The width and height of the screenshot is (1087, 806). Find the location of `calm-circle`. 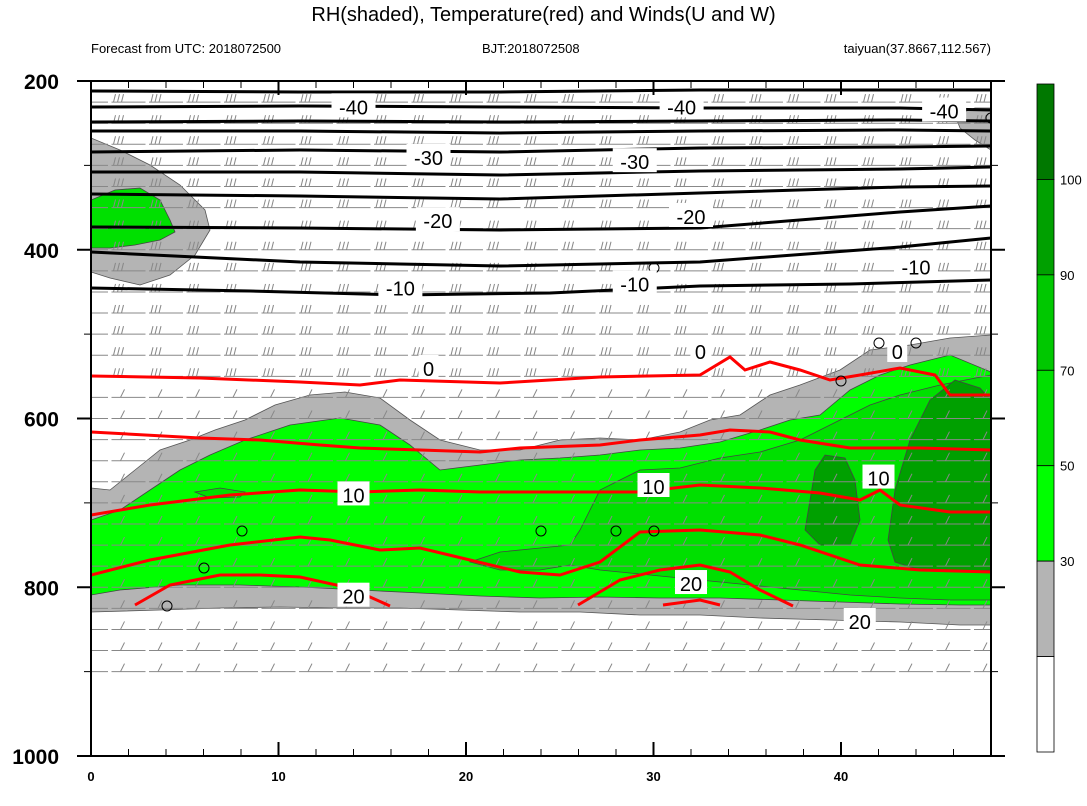

calm-circle is located at coordinates (167, 606).